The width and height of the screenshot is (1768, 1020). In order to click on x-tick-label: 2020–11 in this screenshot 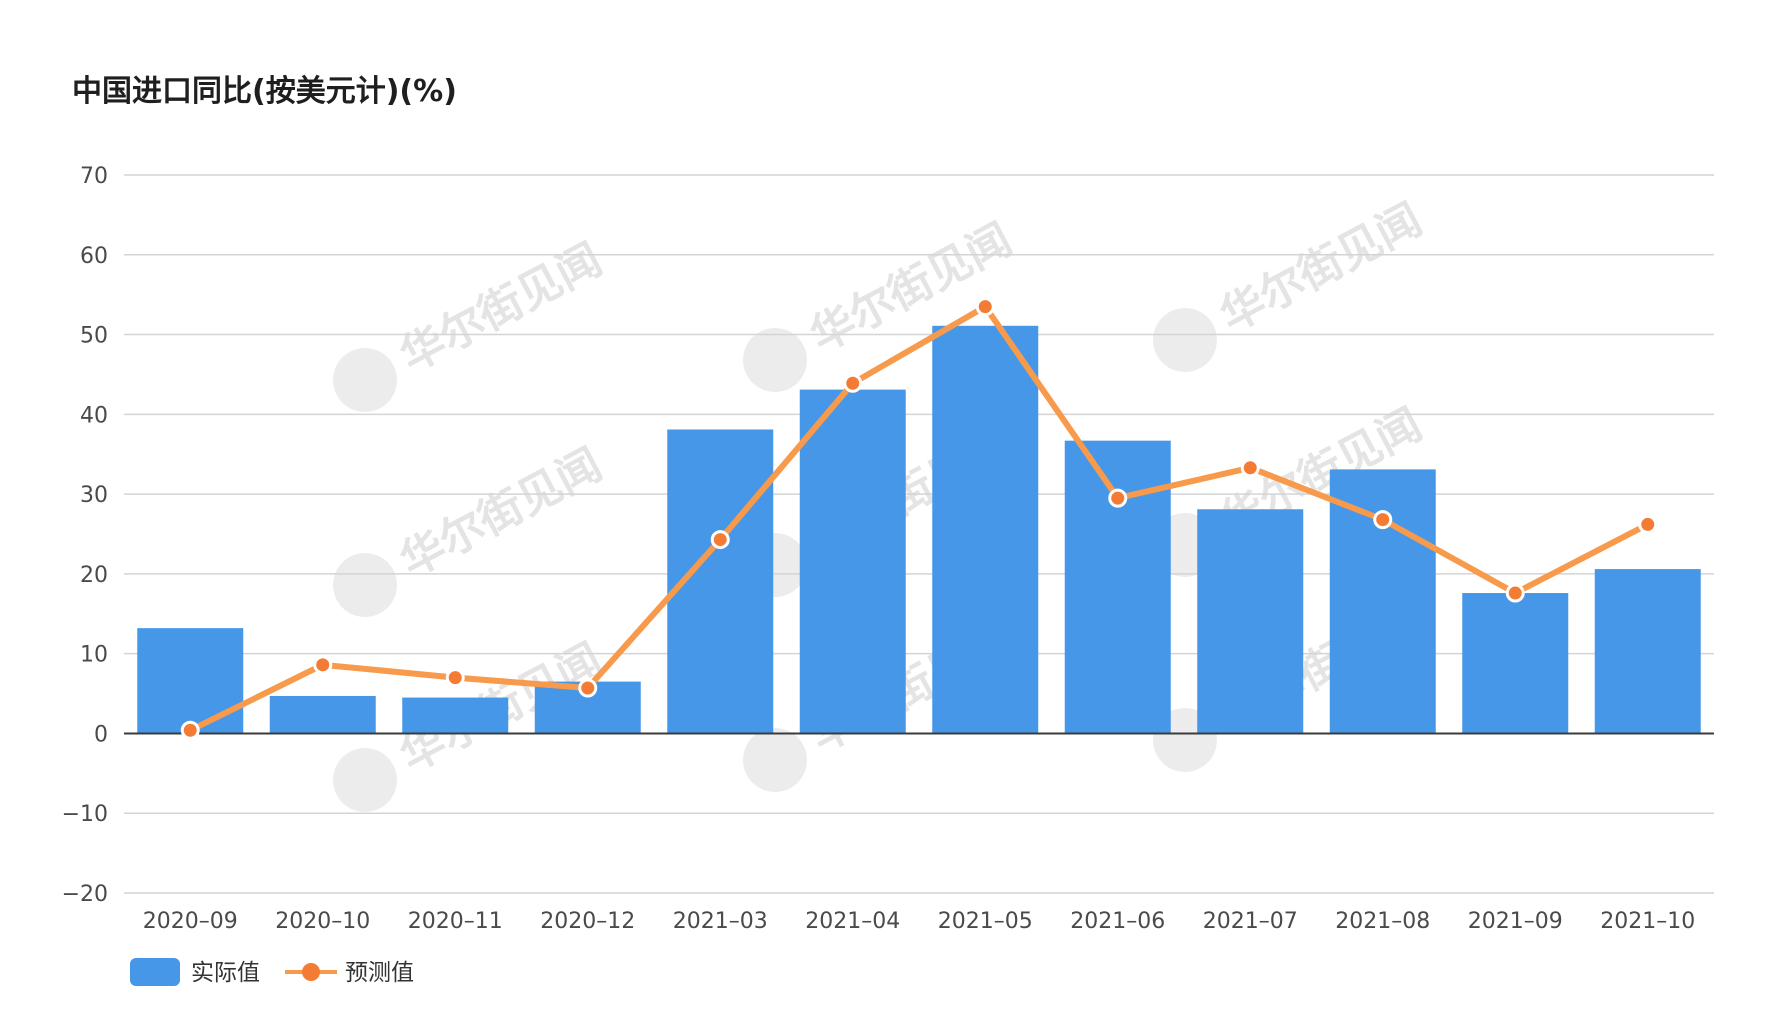, I will do `click(455, 921)`.